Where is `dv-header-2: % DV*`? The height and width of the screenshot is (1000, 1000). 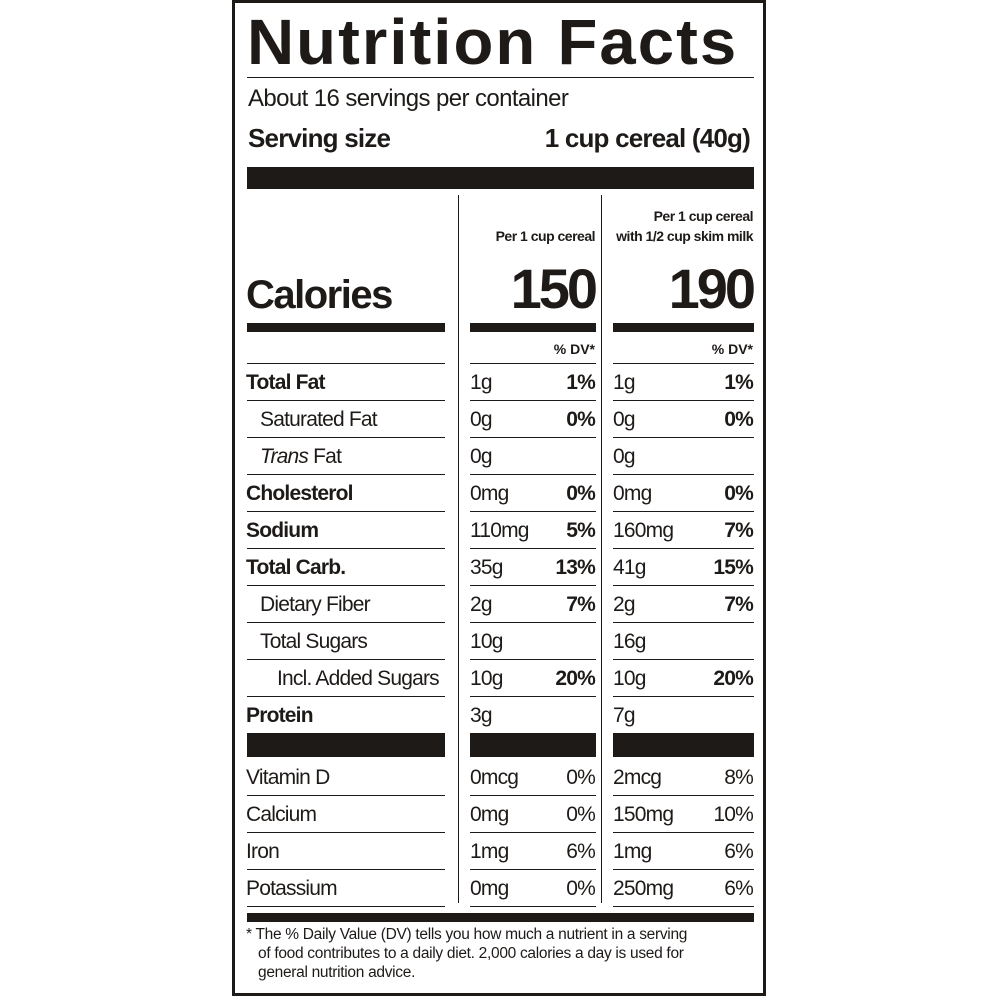
dv-header-2: % DV* is located at coordinates (732, 349).